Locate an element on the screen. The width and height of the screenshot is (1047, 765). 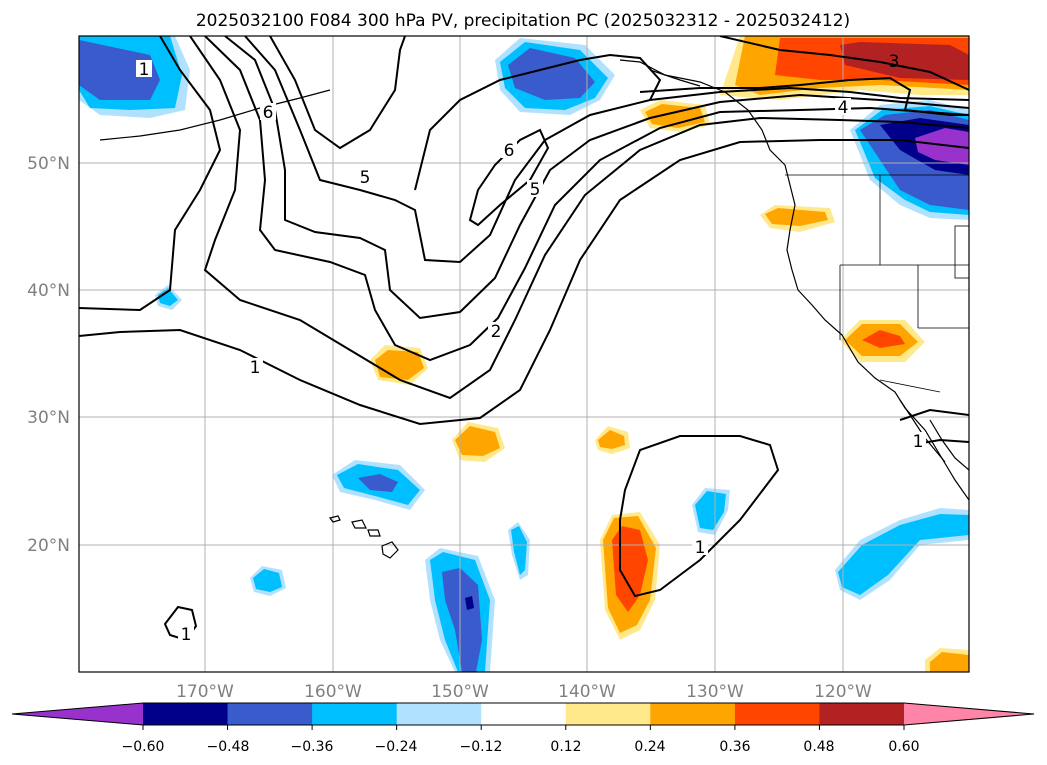
colorbar-tick-label: −0.60 is located at coordinates (143, 747).